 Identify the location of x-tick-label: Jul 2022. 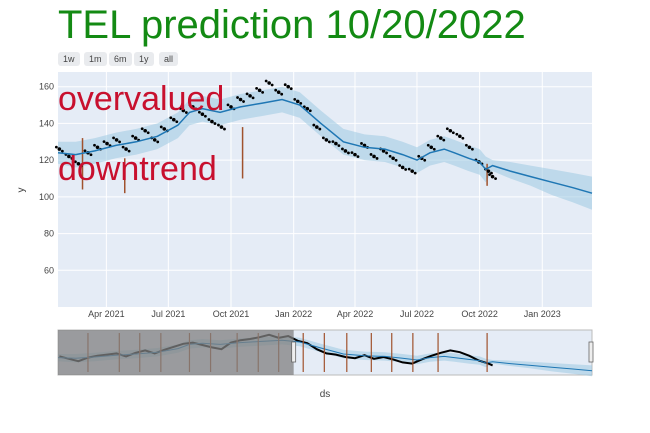
(417, 314).